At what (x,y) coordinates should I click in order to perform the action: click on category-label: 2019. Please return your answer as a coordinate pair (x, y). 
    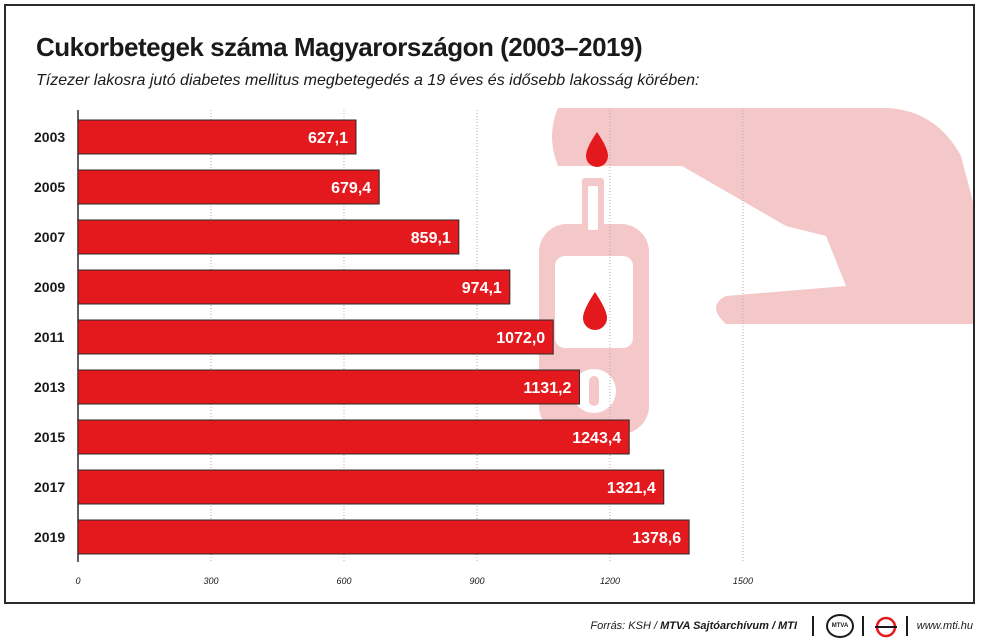
    Looking at the image, I should click on (49, 537).